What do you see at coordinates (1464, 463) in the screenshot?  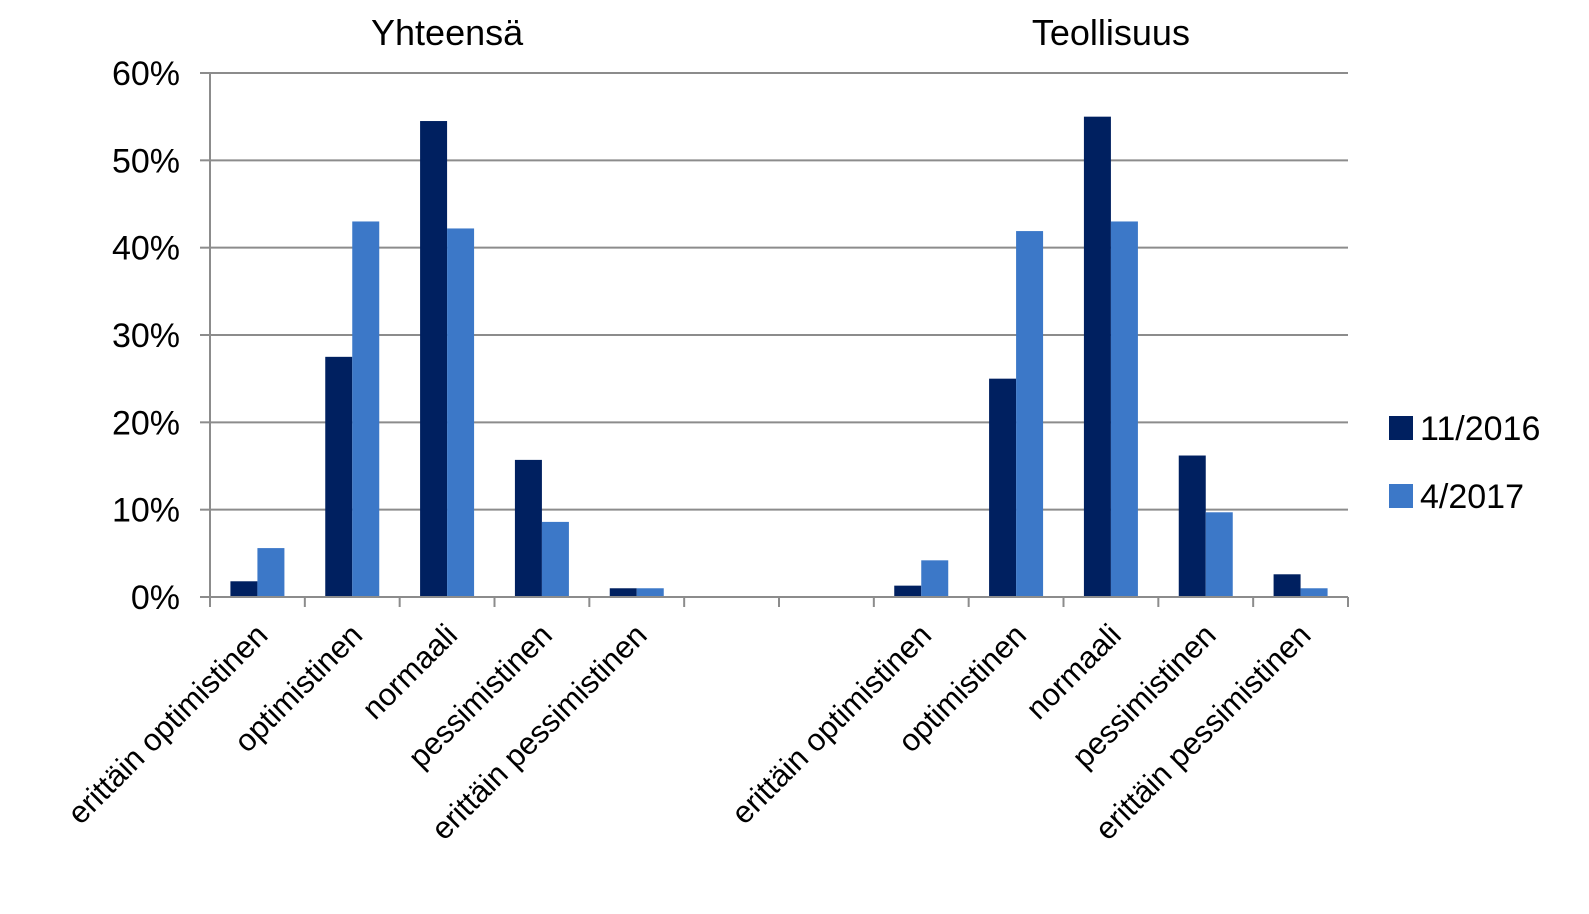 I see `legend: 11/2016 4/2017` at bounding box center [1464, 463].